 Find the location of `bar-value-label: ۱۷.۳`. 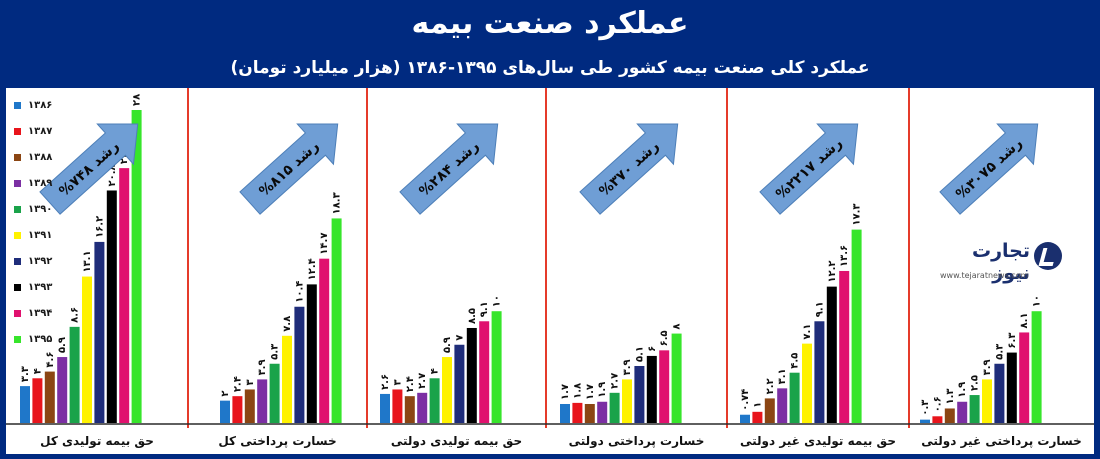

bar-value-label: ۱۷.۳ is located at coordinates (857, 215).